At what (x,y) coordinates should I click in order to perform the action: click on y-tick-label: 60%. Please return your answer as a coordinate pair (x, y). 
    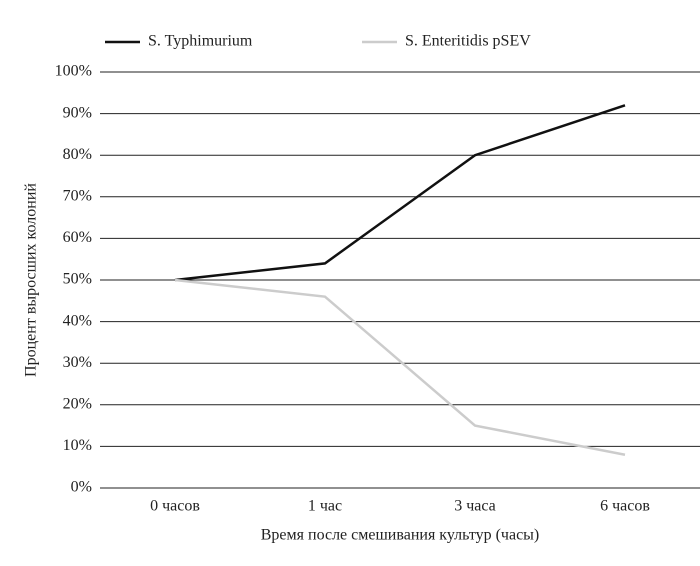
    Looking at the image, I should click on (77, 237).